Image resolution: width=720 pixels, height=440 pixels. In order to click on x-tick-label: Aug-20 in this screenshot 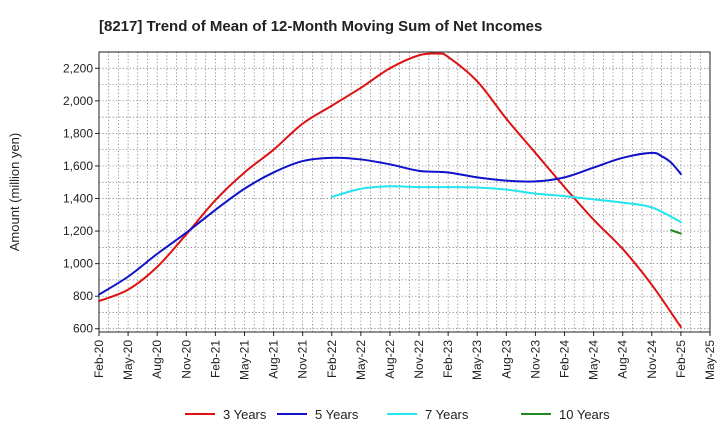, I will do `click(157, 359)`.